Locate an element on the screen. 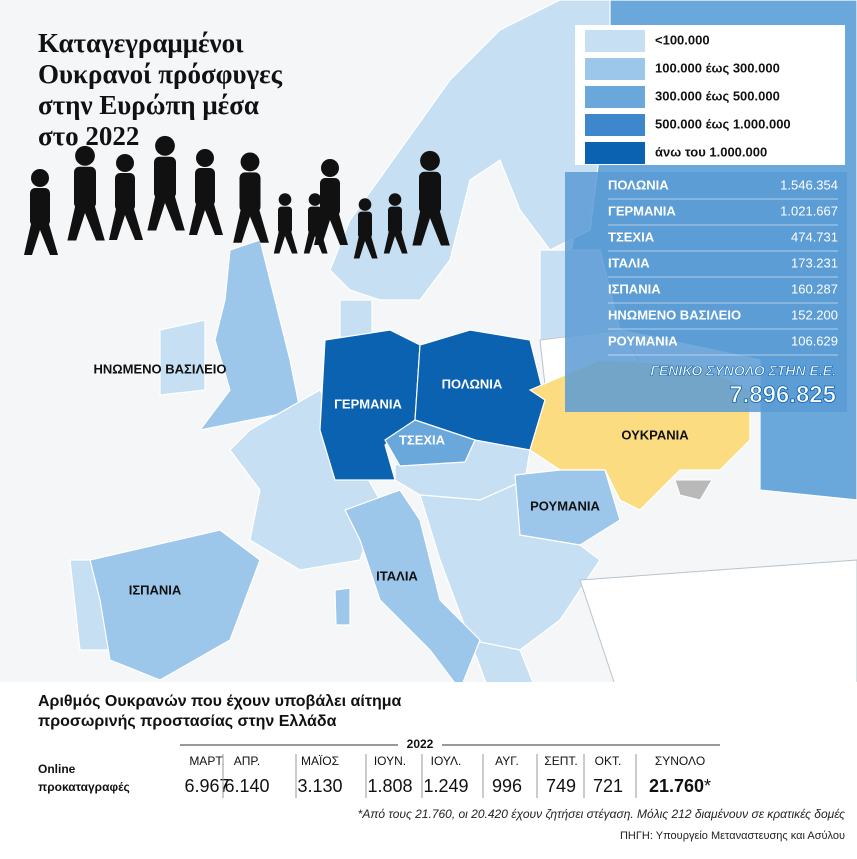 This screenshot has width=857, height=859. total-label: ΣΥΝΟΛΟ is located at coordinates (680, 761).